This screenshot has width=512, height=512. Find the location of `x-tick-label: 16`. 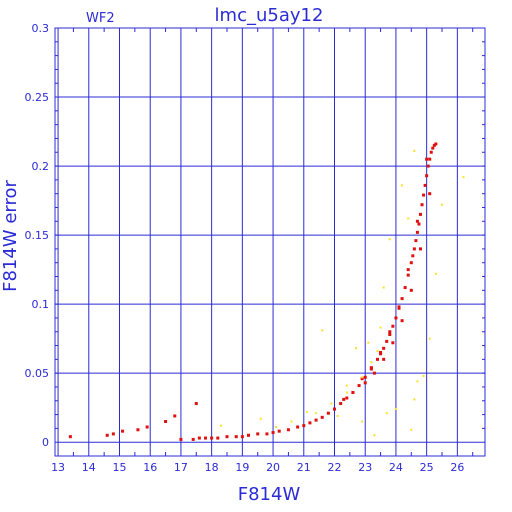

x-tick-label: 16 is located at coordinates (150, 467).